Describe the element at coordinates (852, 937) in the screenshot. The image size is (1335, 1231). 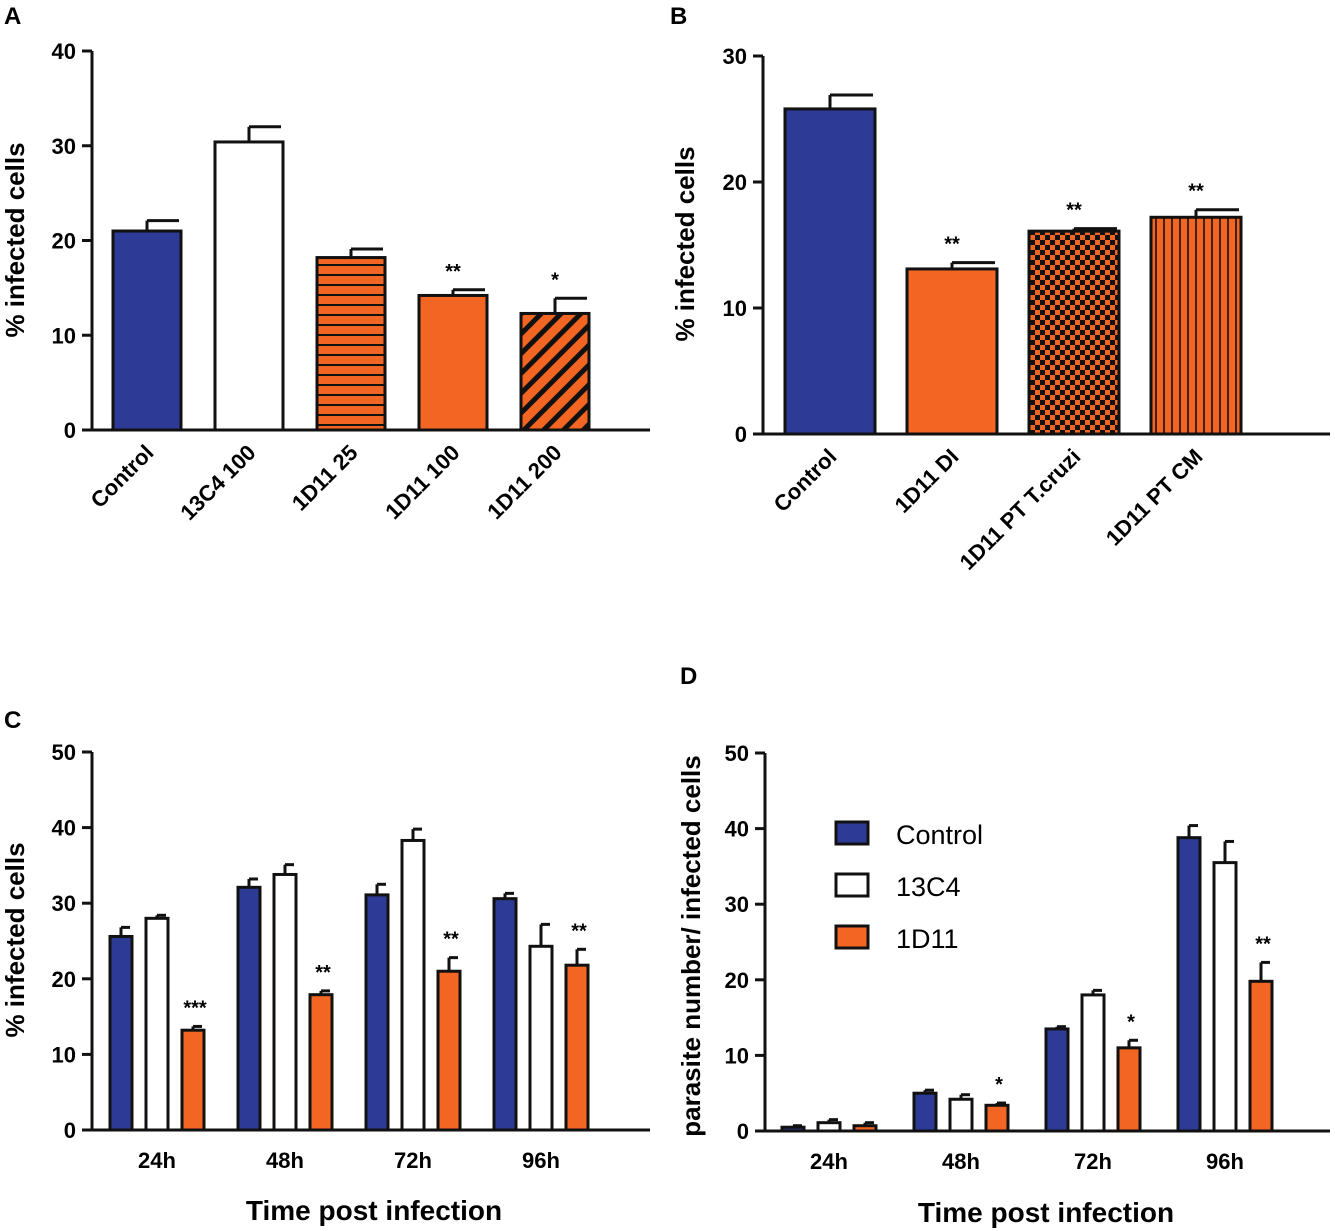
I see `legend-swatch-1d11` at that location.